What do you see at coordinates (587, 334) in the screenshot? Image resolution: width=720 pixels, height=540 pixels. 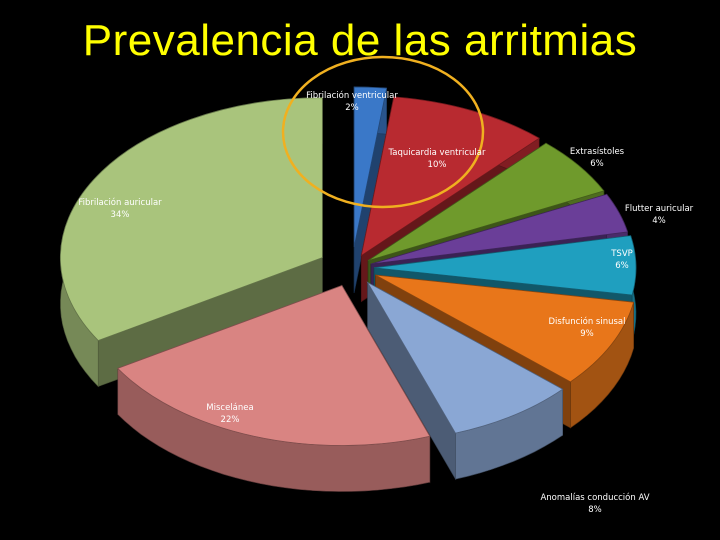 I see `slice-value-label: 9%` at bounding box center [587, 334].